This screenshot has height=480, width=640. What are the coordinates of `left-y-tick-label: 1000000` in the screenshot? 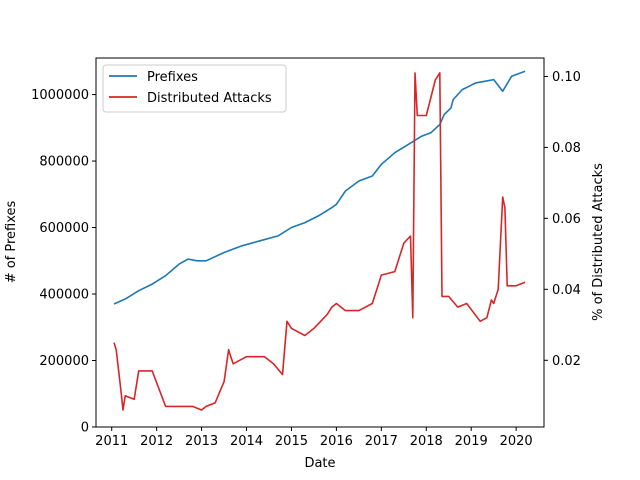 It's located at (60, 95).